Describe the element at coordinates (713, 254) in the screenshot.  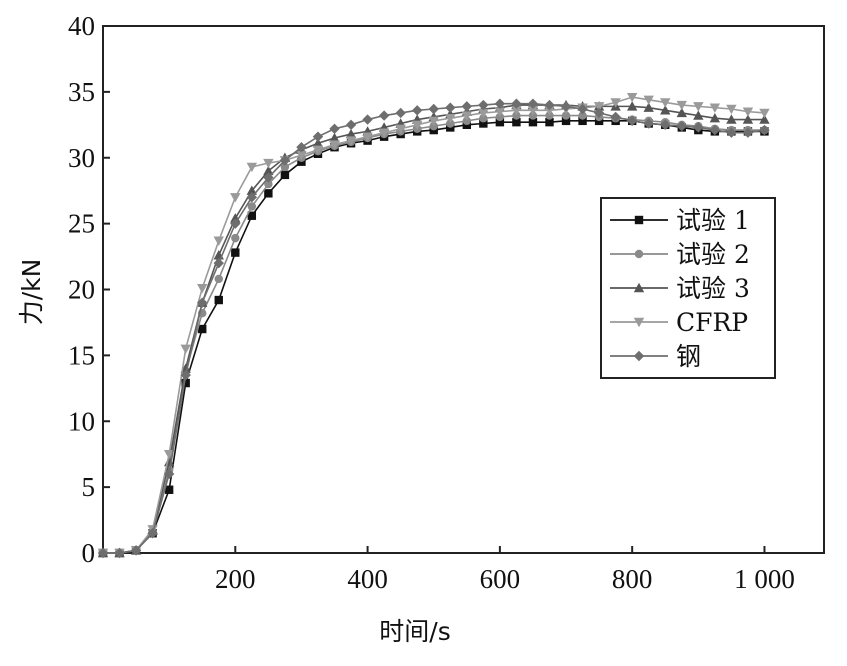
I see `legend-label: 试验 2` at that location.